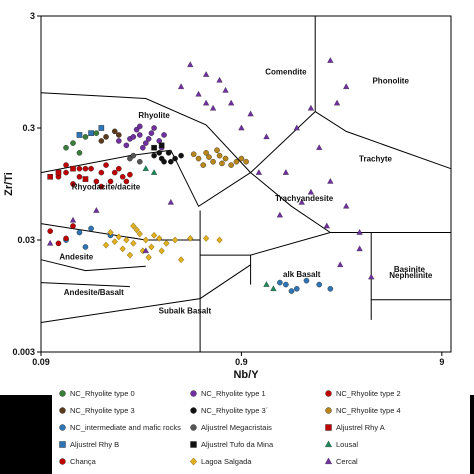 The width and height of the screenshot is (474, 474). I want to click on legend-label: NC_Rhyolite type 2, so click(368, 393).